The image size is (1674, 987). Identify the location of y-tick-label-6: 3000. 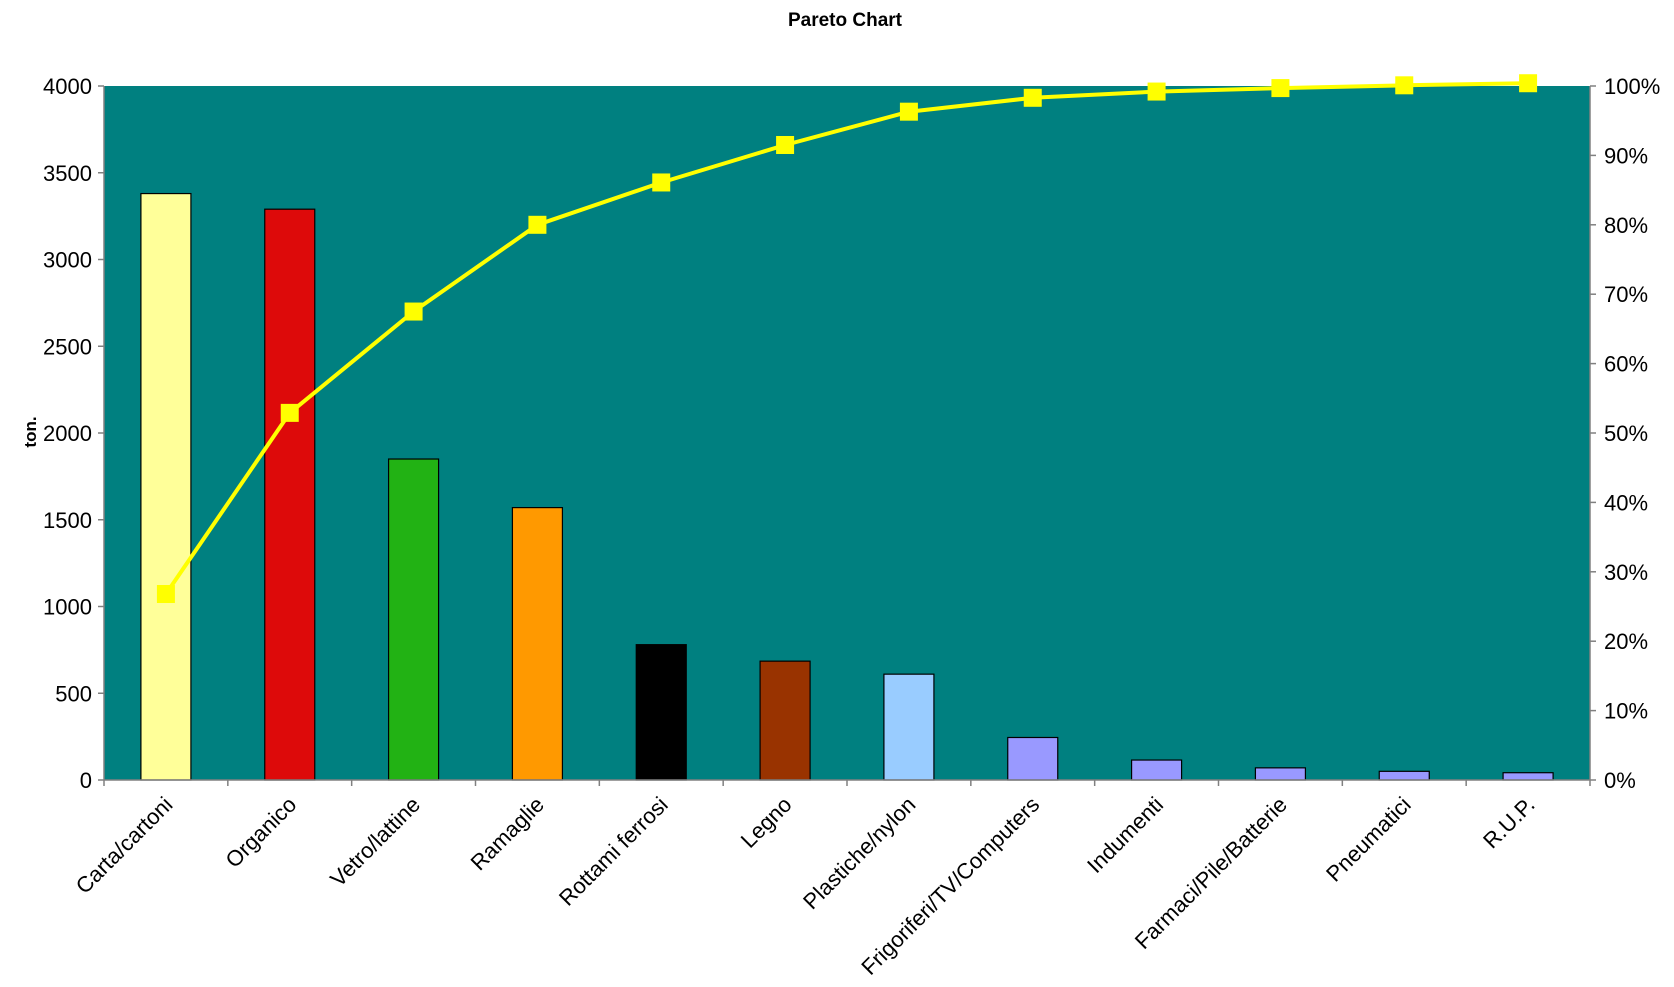
(67, 260).